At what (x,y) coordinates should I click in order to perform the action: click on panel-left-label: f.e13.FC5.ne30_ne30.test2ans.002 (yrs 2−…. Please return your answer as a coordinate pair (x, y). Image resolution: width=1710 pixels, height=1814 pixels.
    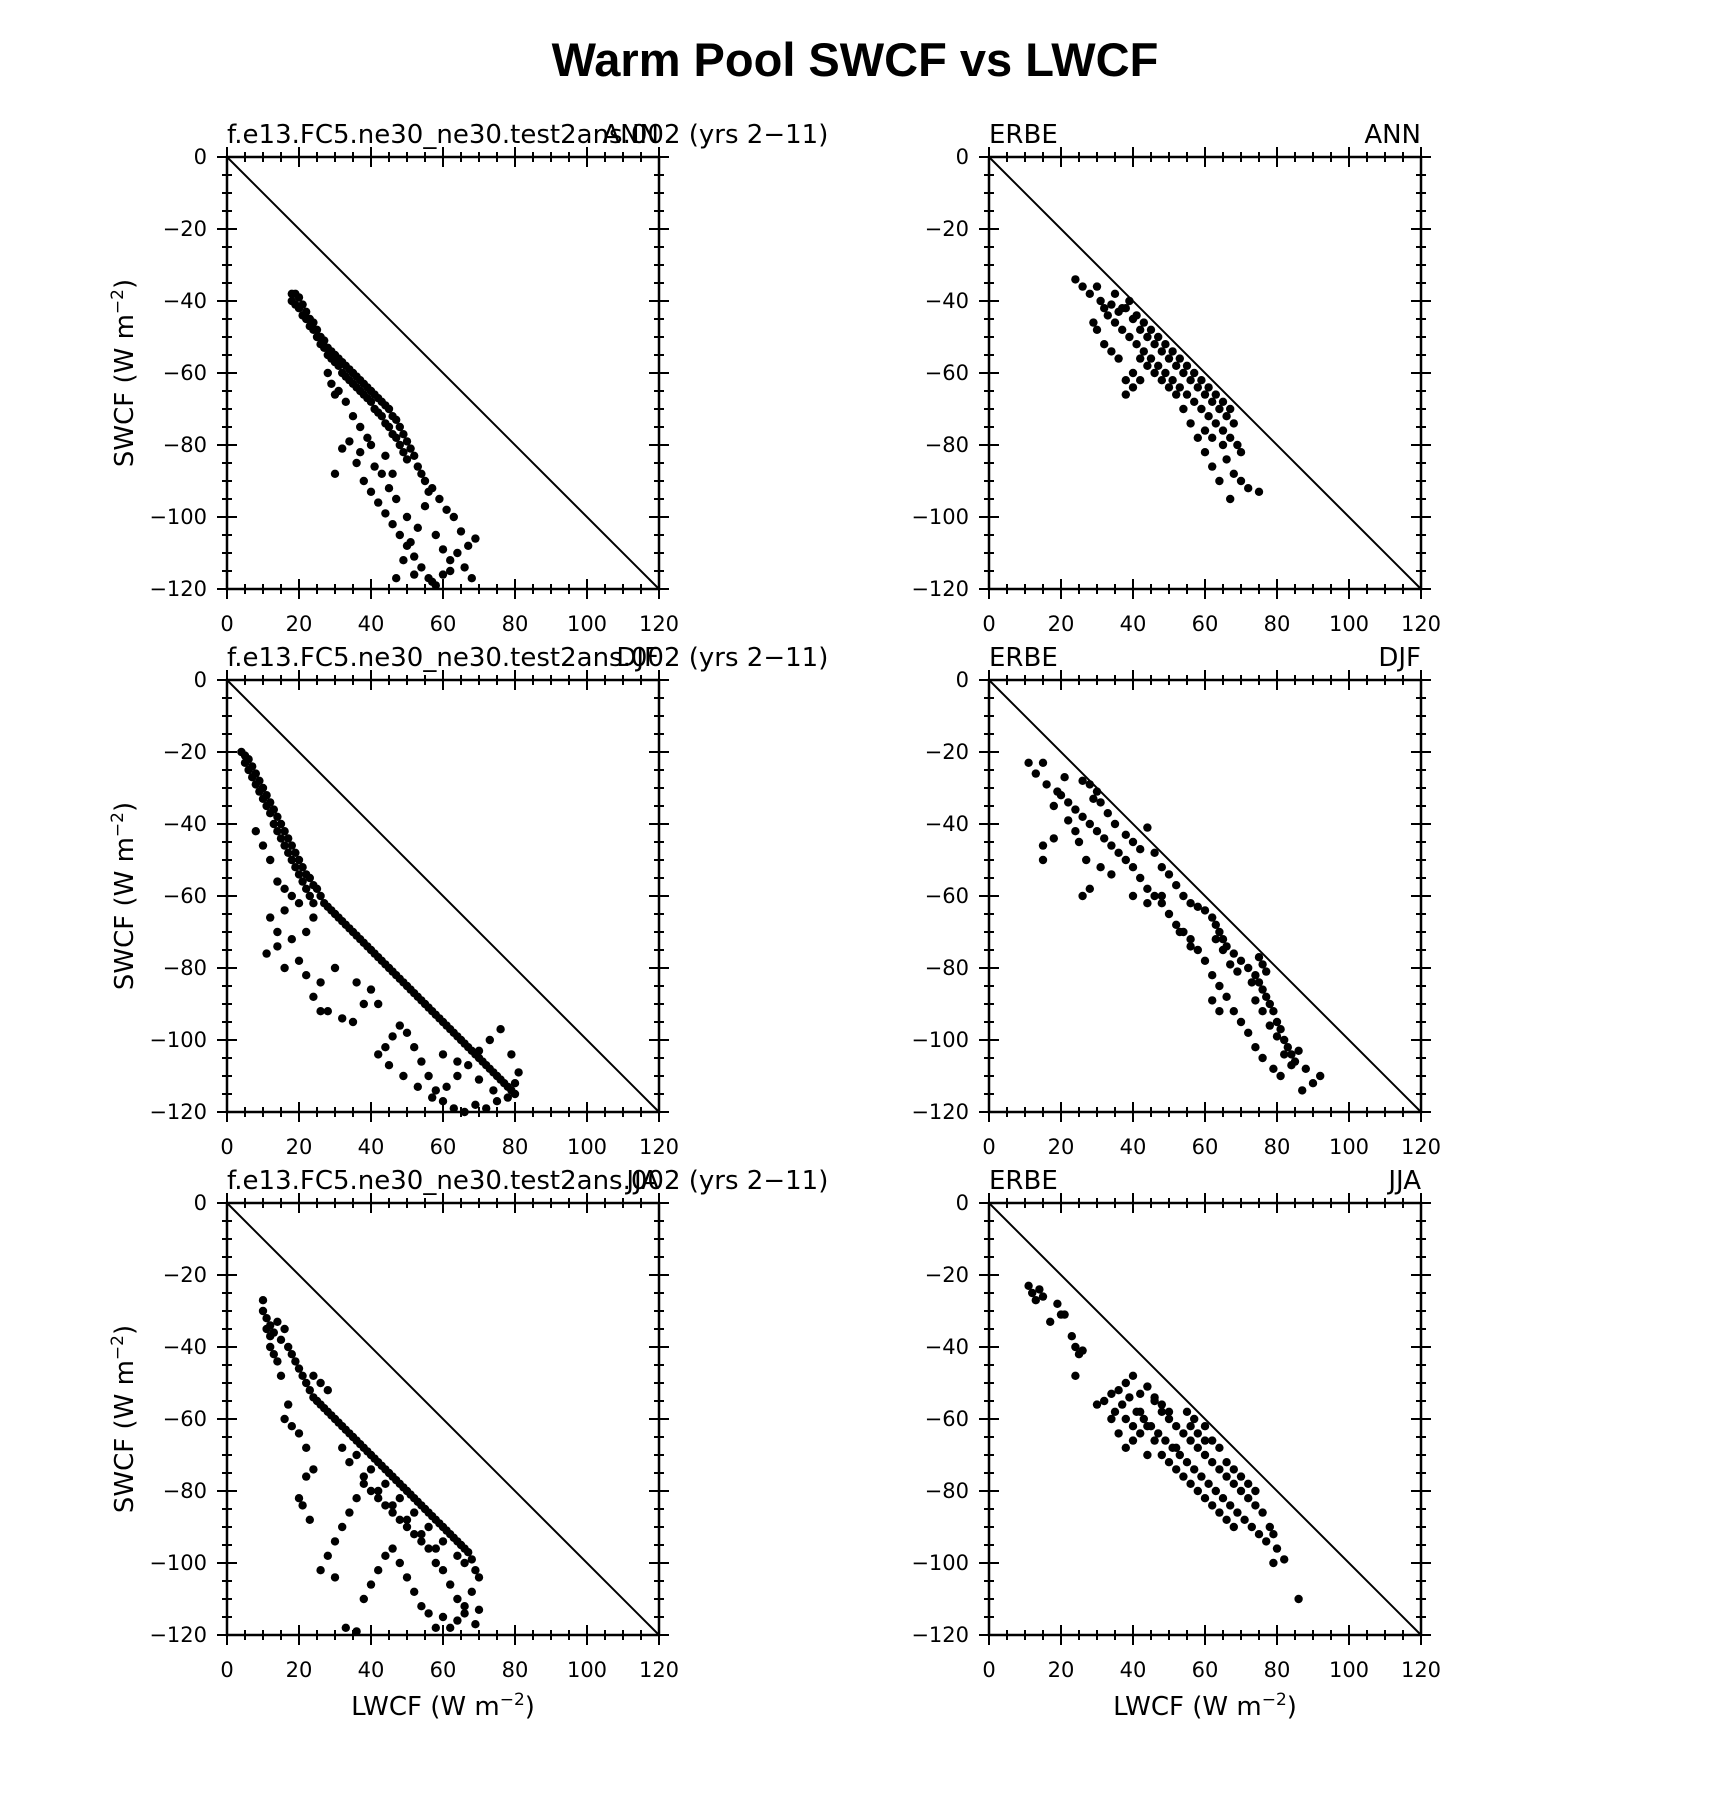
    Looking at the image, I should click on (527, 135).